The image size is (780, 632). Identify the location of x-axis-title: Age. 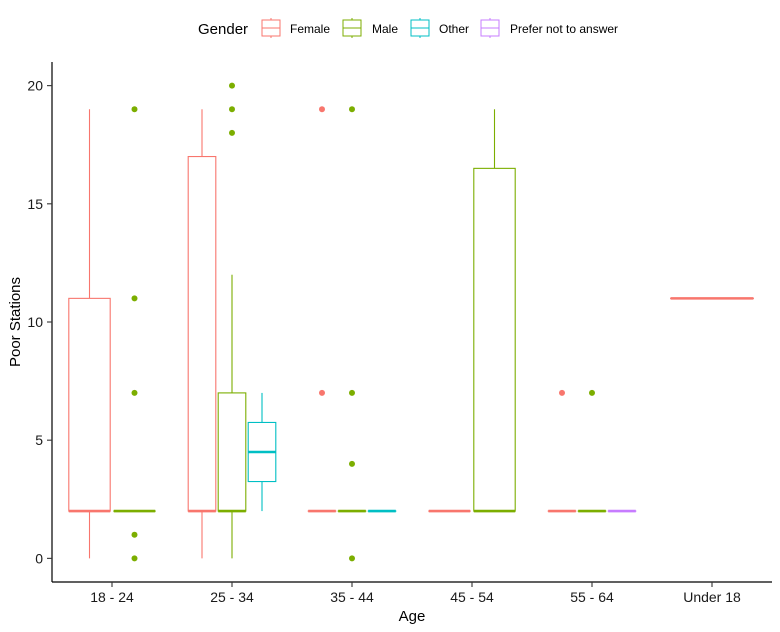
(412, 616).